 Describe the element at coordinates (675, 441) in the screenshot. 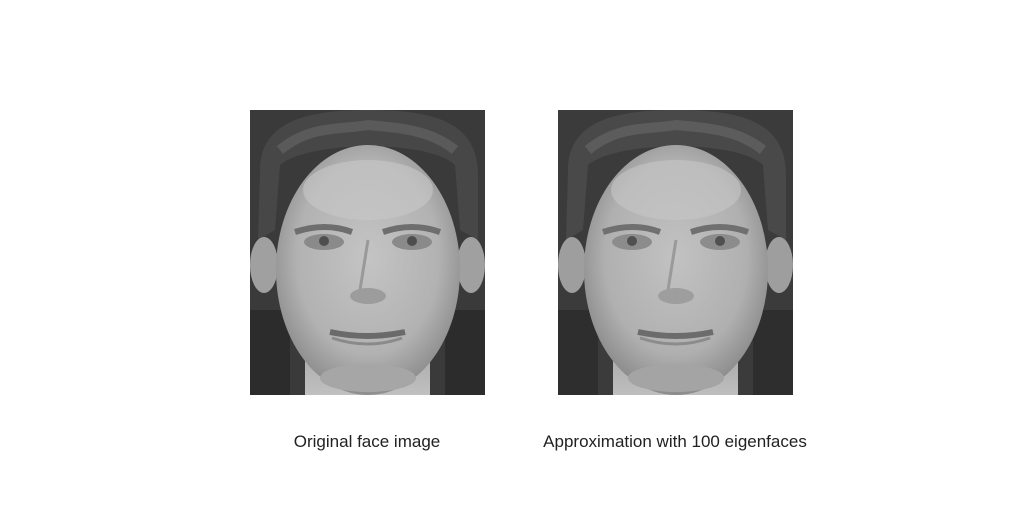

I see `approximation-face-caption: Approximation with 100 eigenfaces` at that location.